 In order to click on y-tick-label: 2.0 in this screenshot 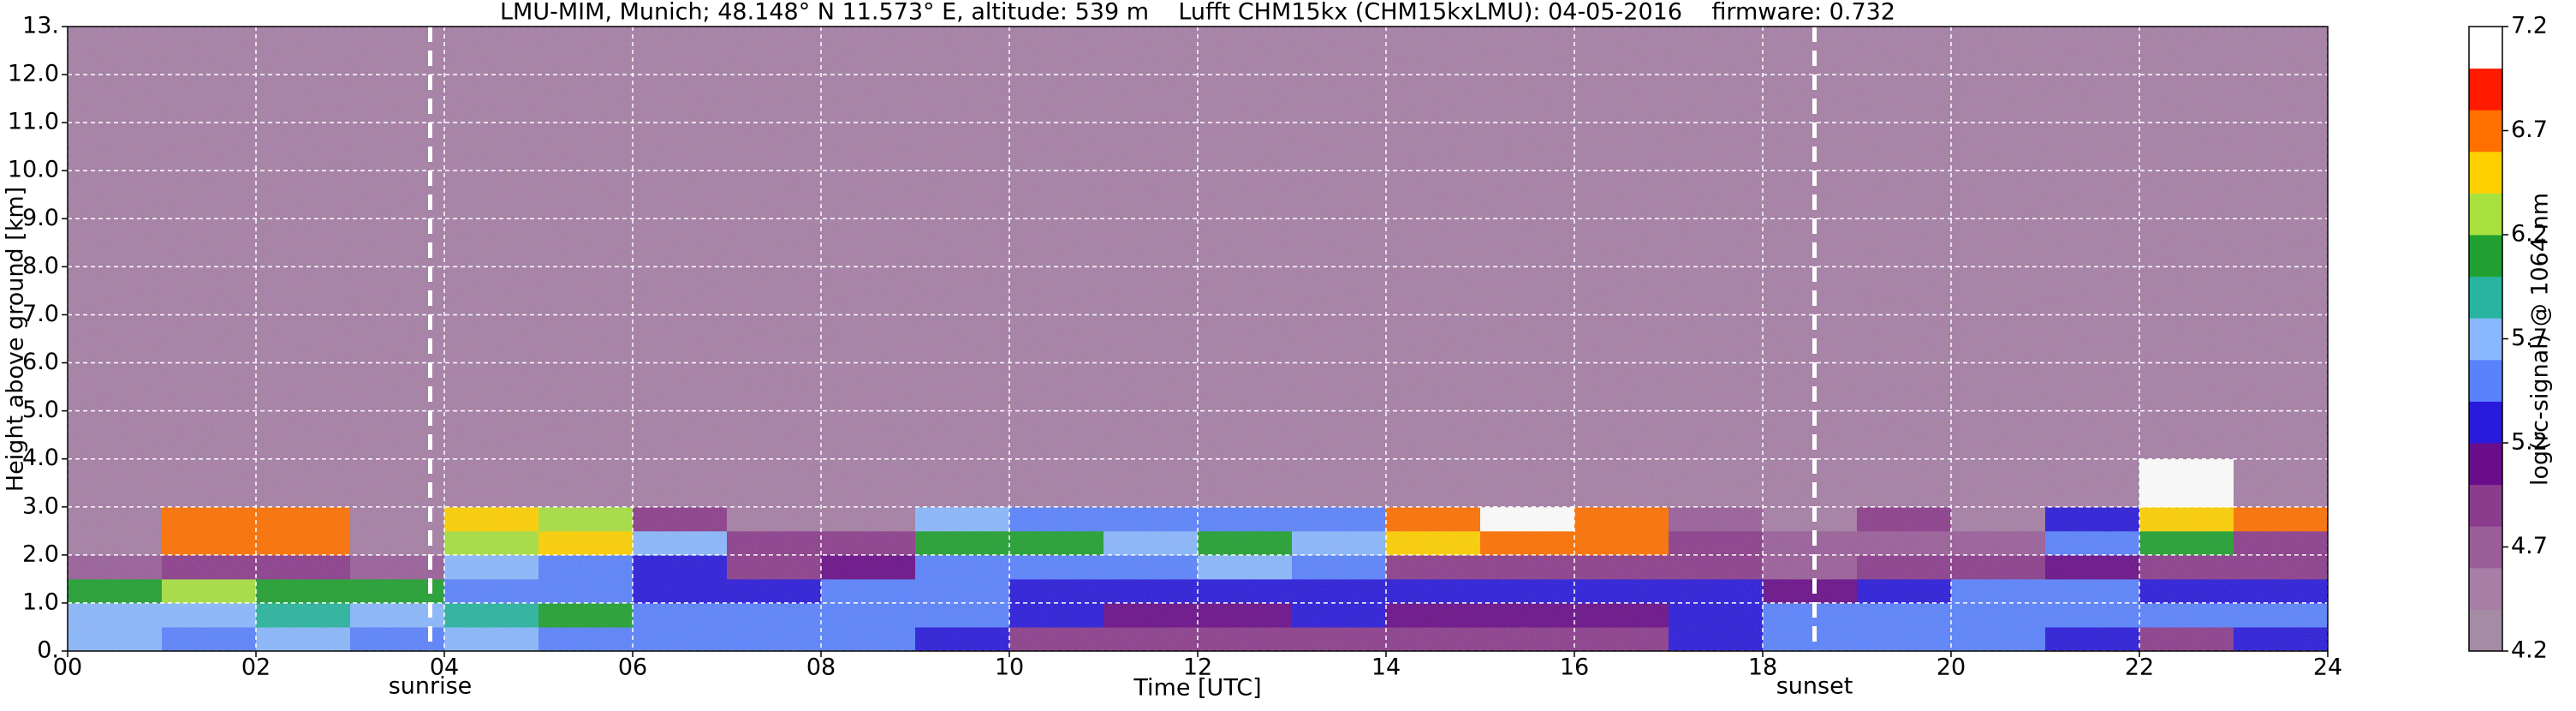, I will do `click(40, 554)`.